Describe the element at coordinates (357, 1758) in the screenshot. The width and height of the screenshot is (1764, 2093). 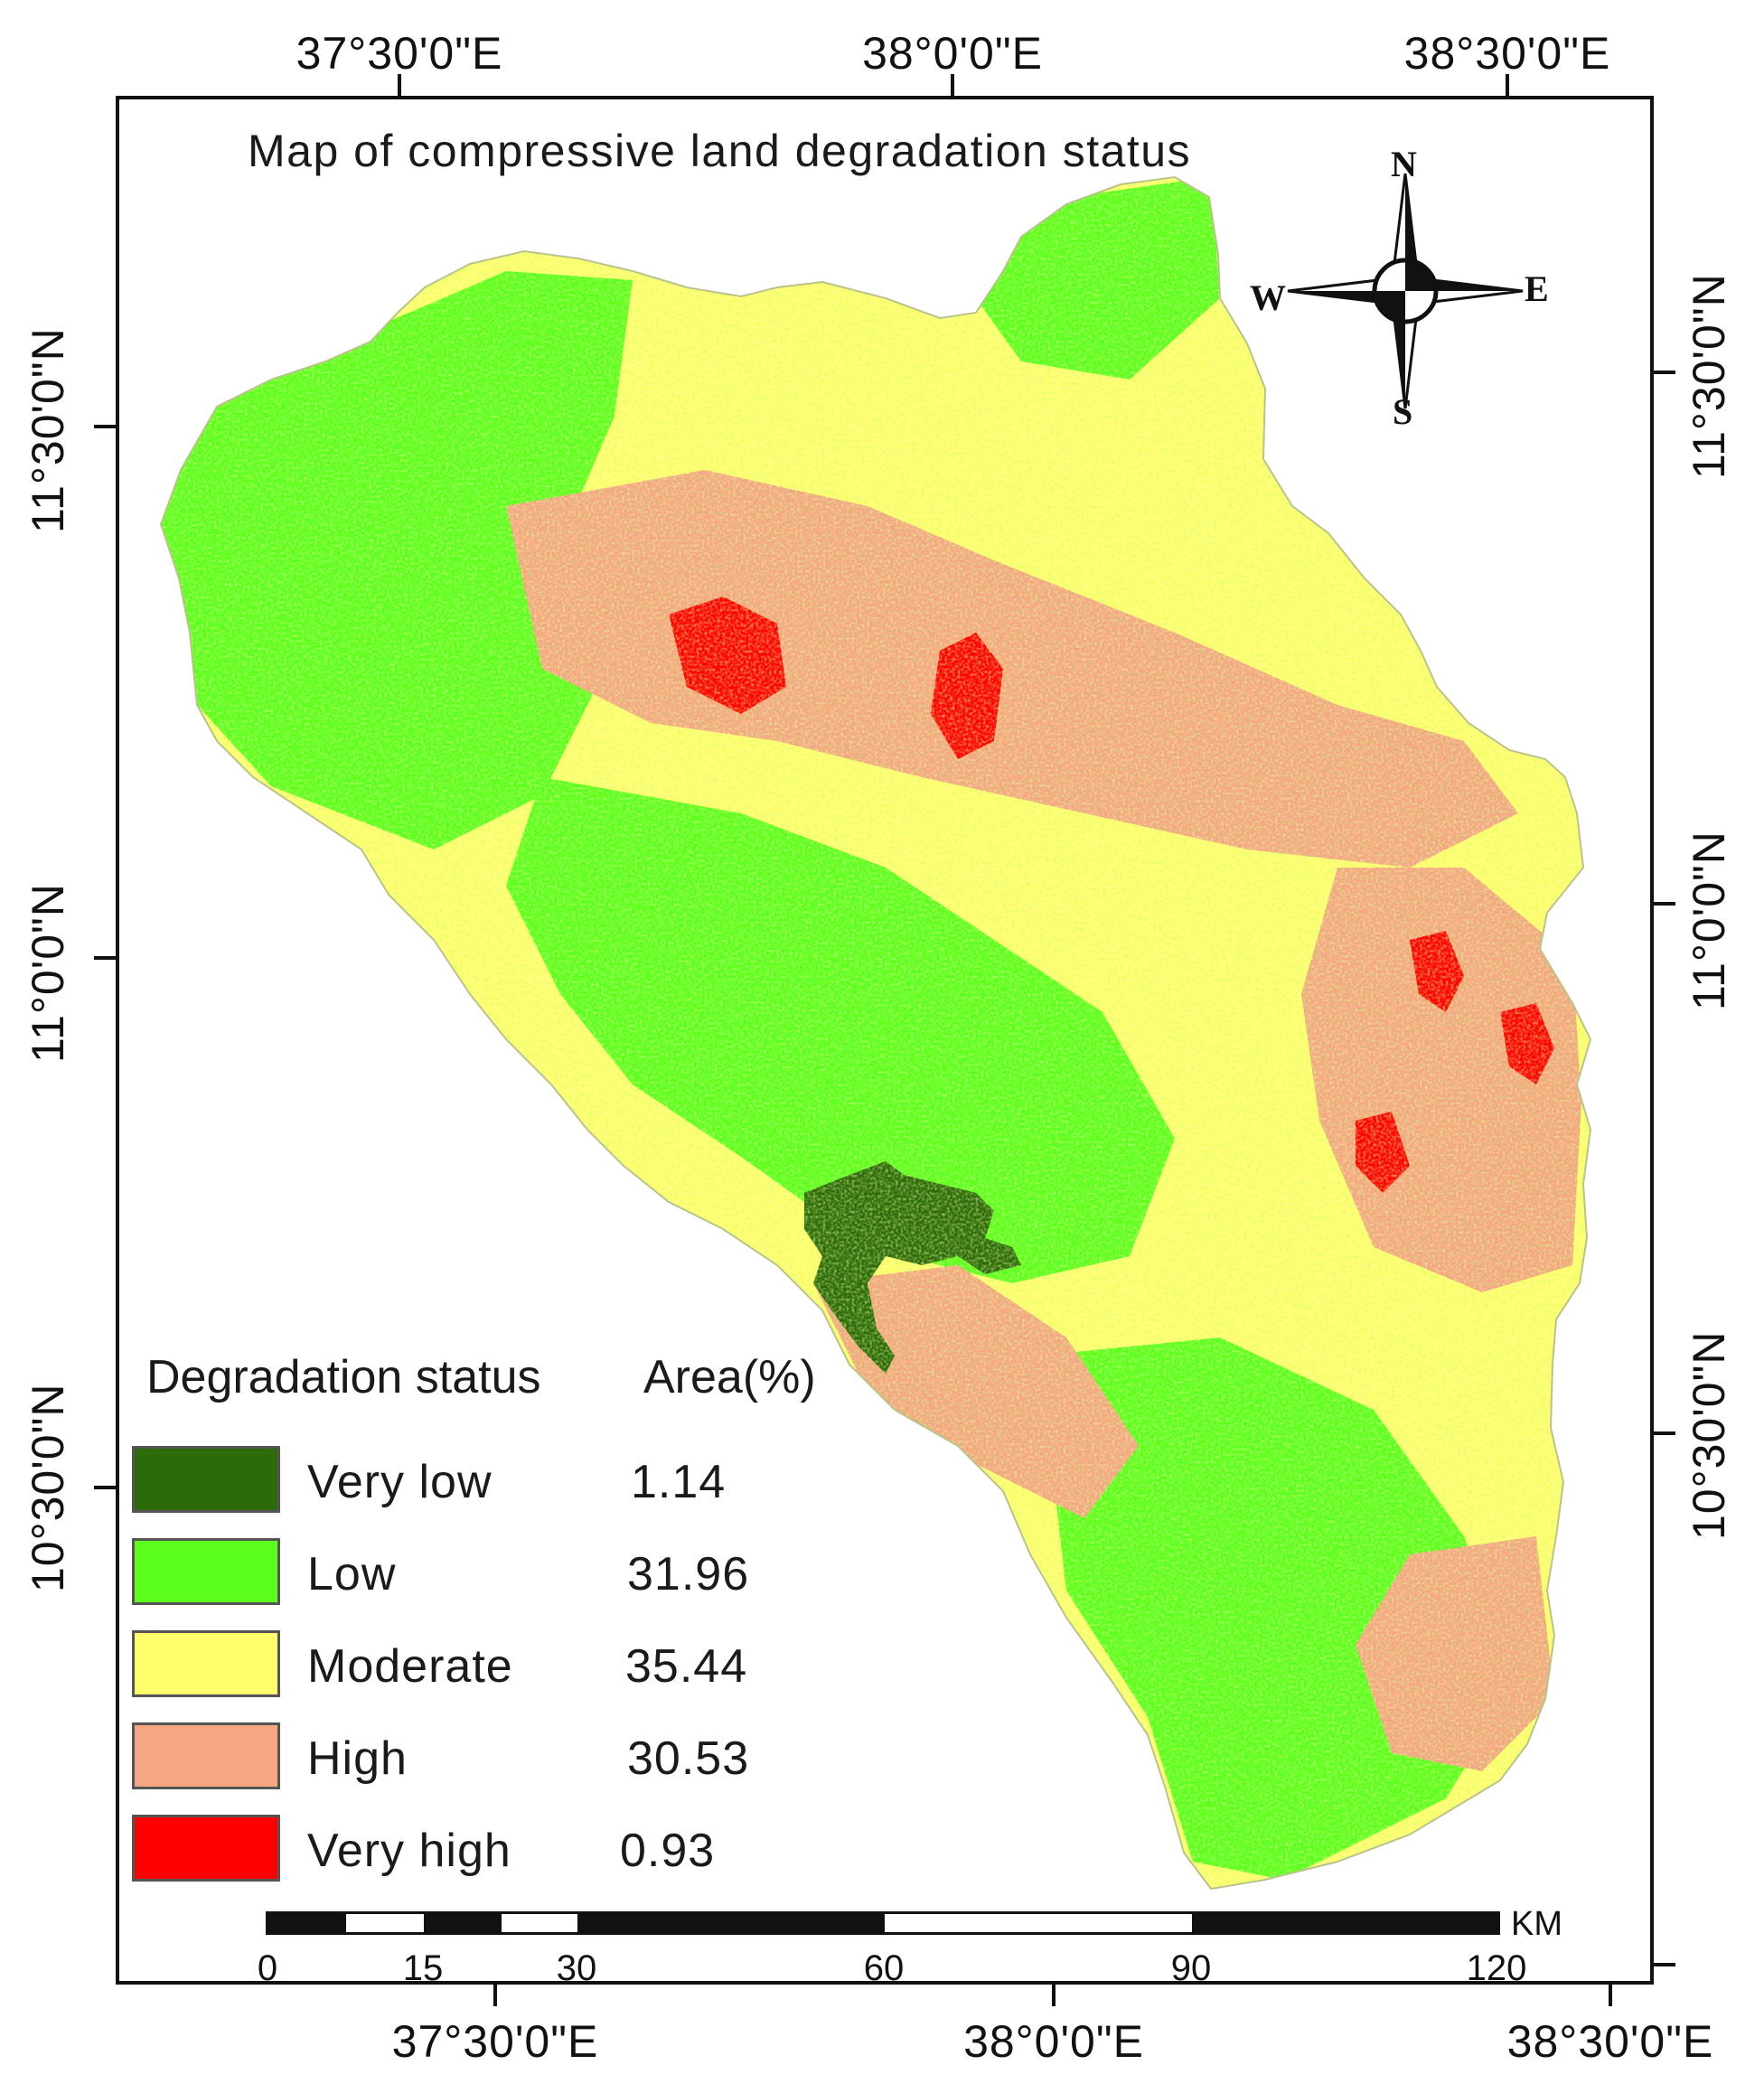
I see `legend-label: High` at that location.